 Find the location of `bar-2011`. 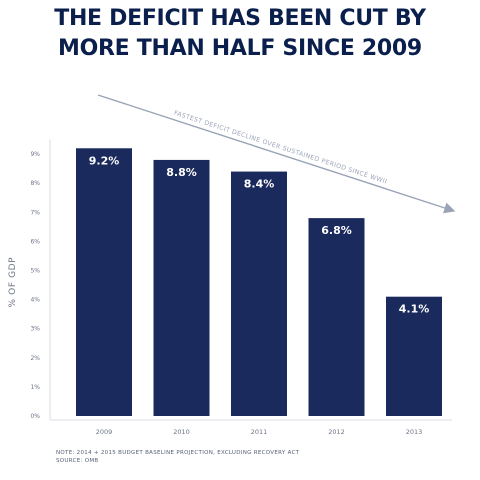

bar-2011 is located at coordinates (259, 293).